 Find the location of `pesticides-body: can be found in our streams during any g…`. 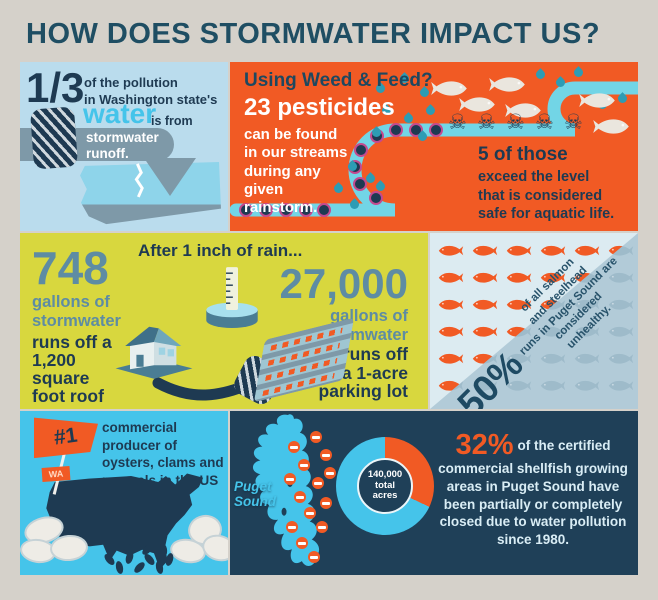

pesticides-body: can be found in our streams during any g… is located at coordinates (296, 171).